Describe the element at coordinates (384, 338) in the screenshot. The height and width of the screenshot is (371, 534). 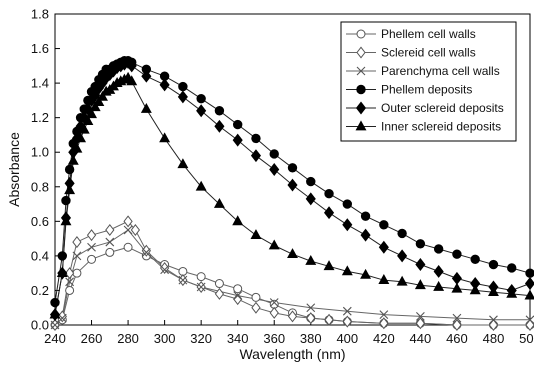
I see `x-tick-label: 420` at that location.